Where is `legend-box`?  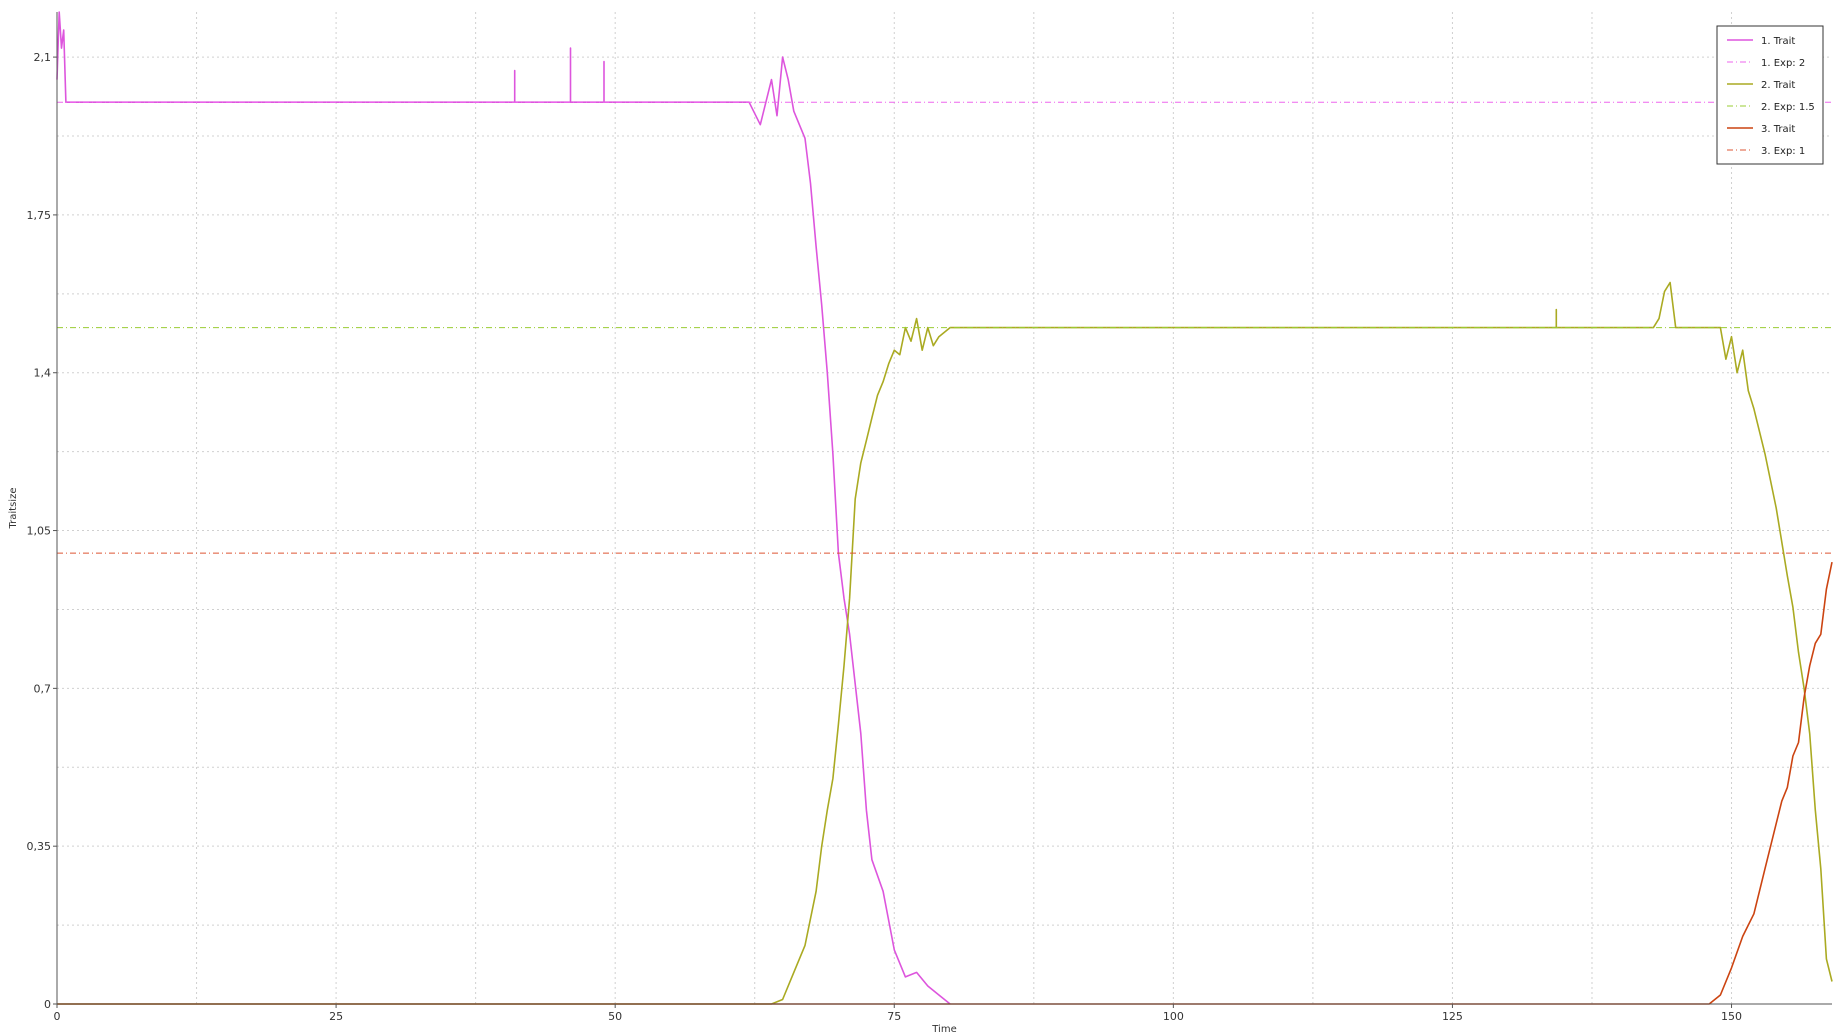
legend-box is located at coordinates (1770, 95).